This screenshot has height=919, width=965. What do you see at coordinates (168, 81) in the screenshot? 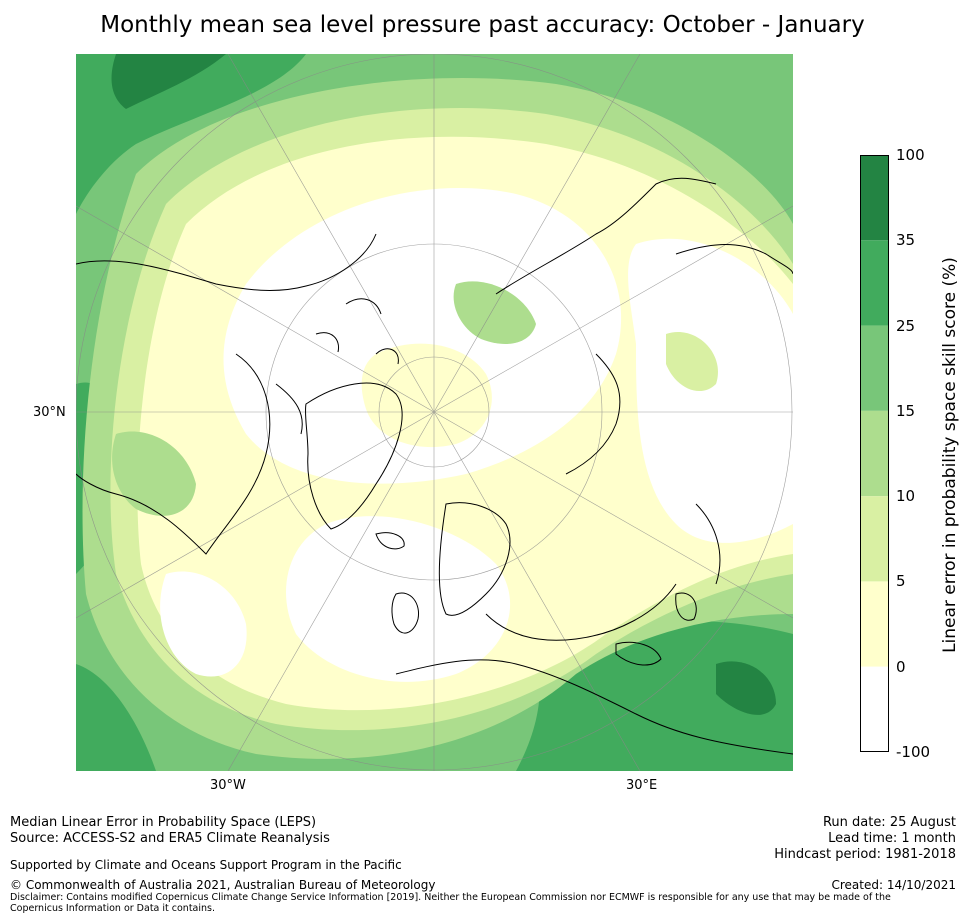
I see `dark-green-topleft` at bounding box center [168, 81].